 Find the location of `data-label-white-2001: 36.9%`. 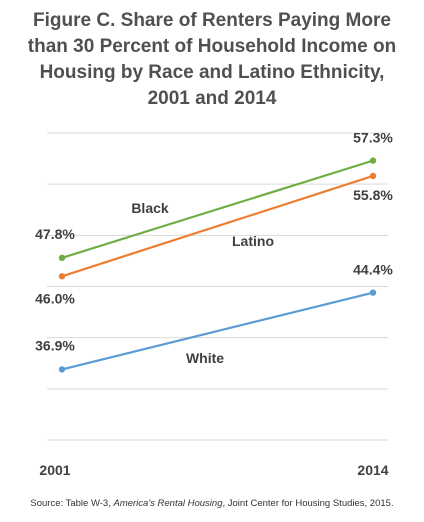

data-label-white-2001: 36.9% is located at coordinates (55, 345).